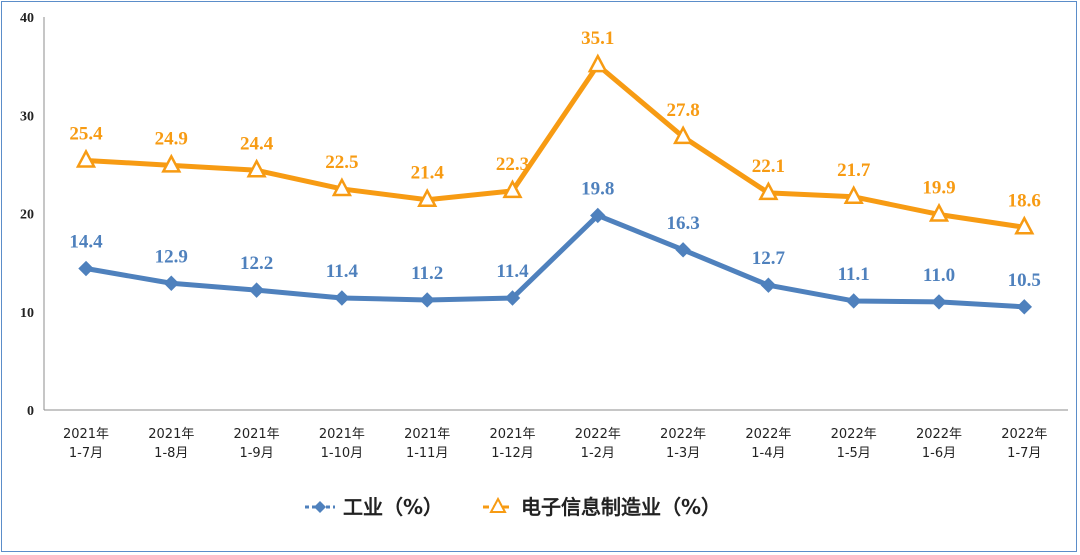 The height and width of the screenshot is (555, 1080). What do you see at coordinates (86, 133) in the screenshot?
I see `data-label: 25.4` at bounding box center [86, 133].